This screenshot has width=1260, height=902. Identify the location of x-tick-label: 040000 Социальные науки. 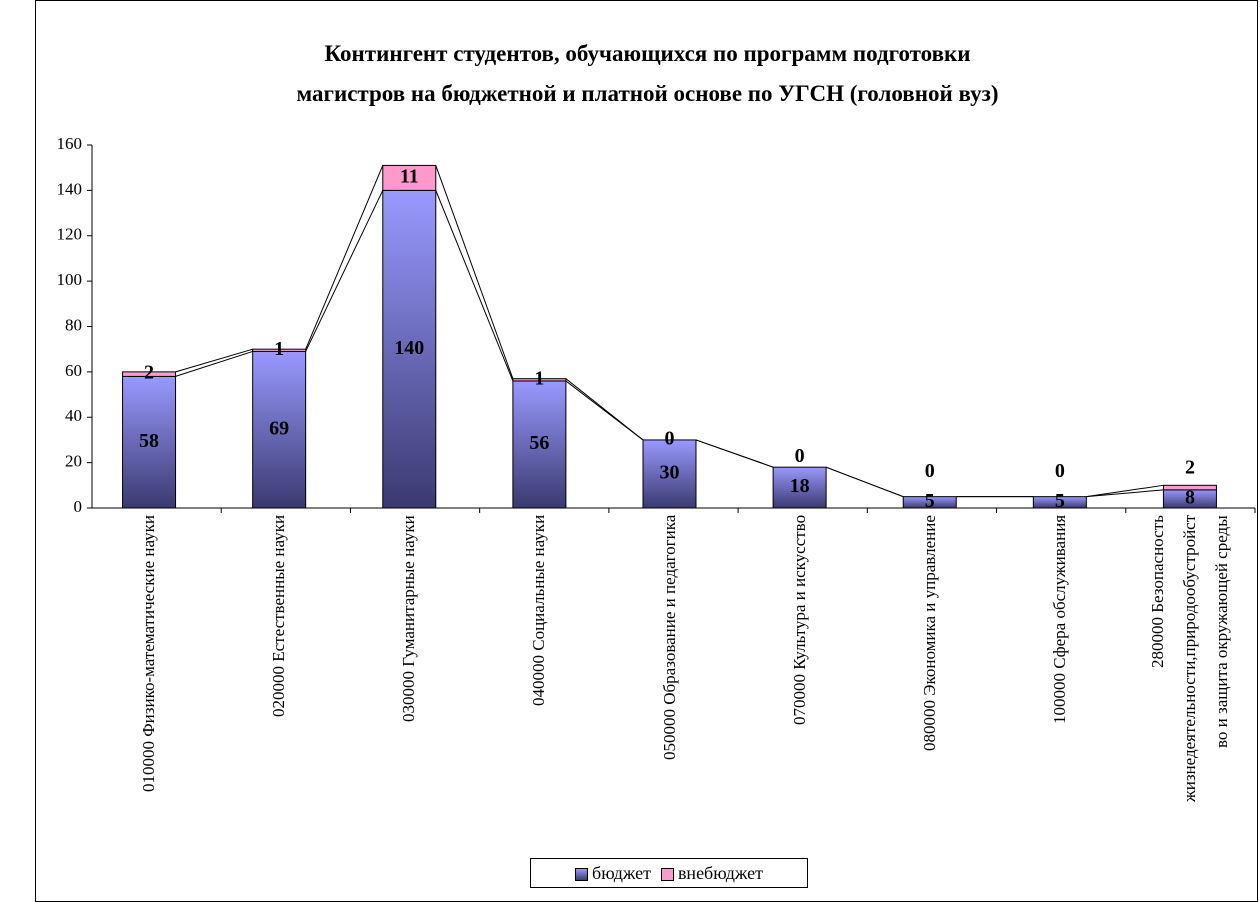
(539, 611).